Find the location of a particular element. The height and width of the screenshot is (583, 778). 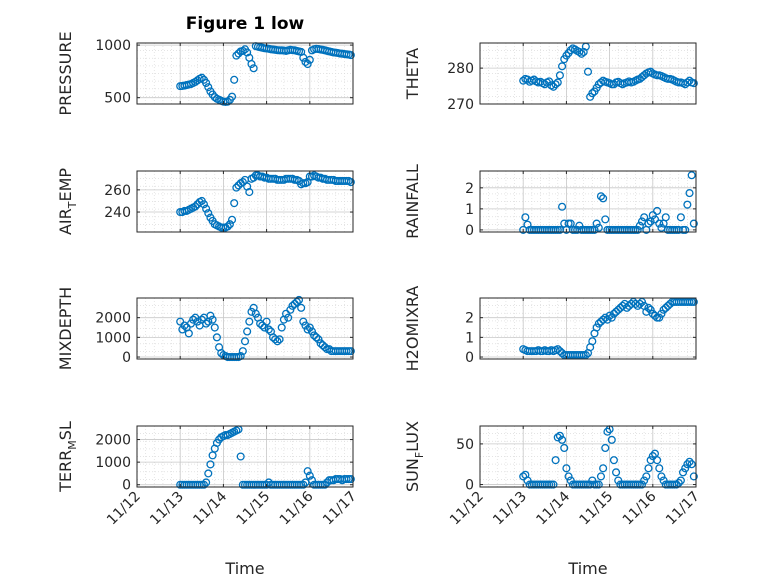

subplot-3: 240 260 AIRTEMP is located at coordinates (205, 201).